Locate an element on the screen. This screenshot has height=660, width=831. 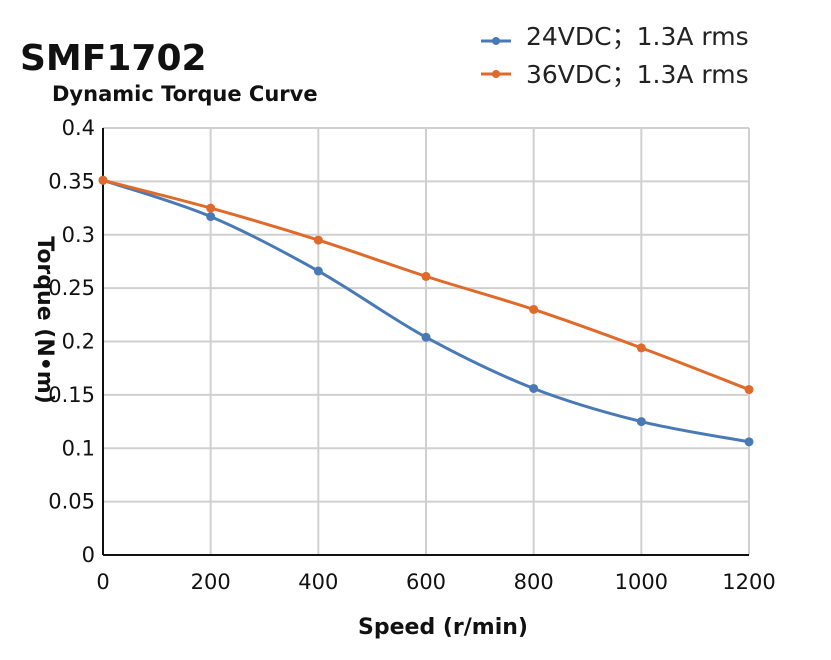
y-tick-label: 0.4 is located at coordinates (78, 128).